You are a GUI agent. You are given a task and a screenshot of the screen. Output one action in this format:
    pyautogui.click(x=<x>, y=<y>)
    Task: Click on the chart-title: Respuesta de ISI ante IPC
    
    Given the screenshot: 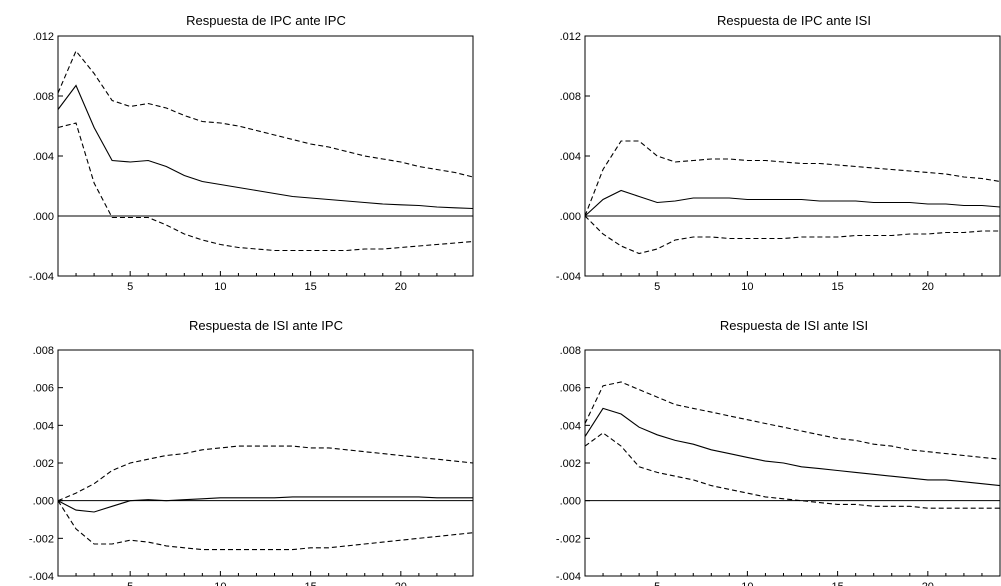 What is the action you would take?
    pyautogui.click(x=266, y=325)
    